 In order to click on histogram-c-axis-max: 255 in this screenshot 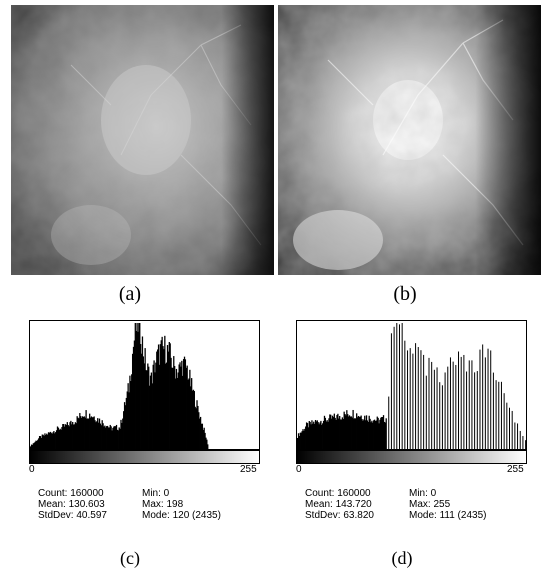, I will do `click(248, 469)`.